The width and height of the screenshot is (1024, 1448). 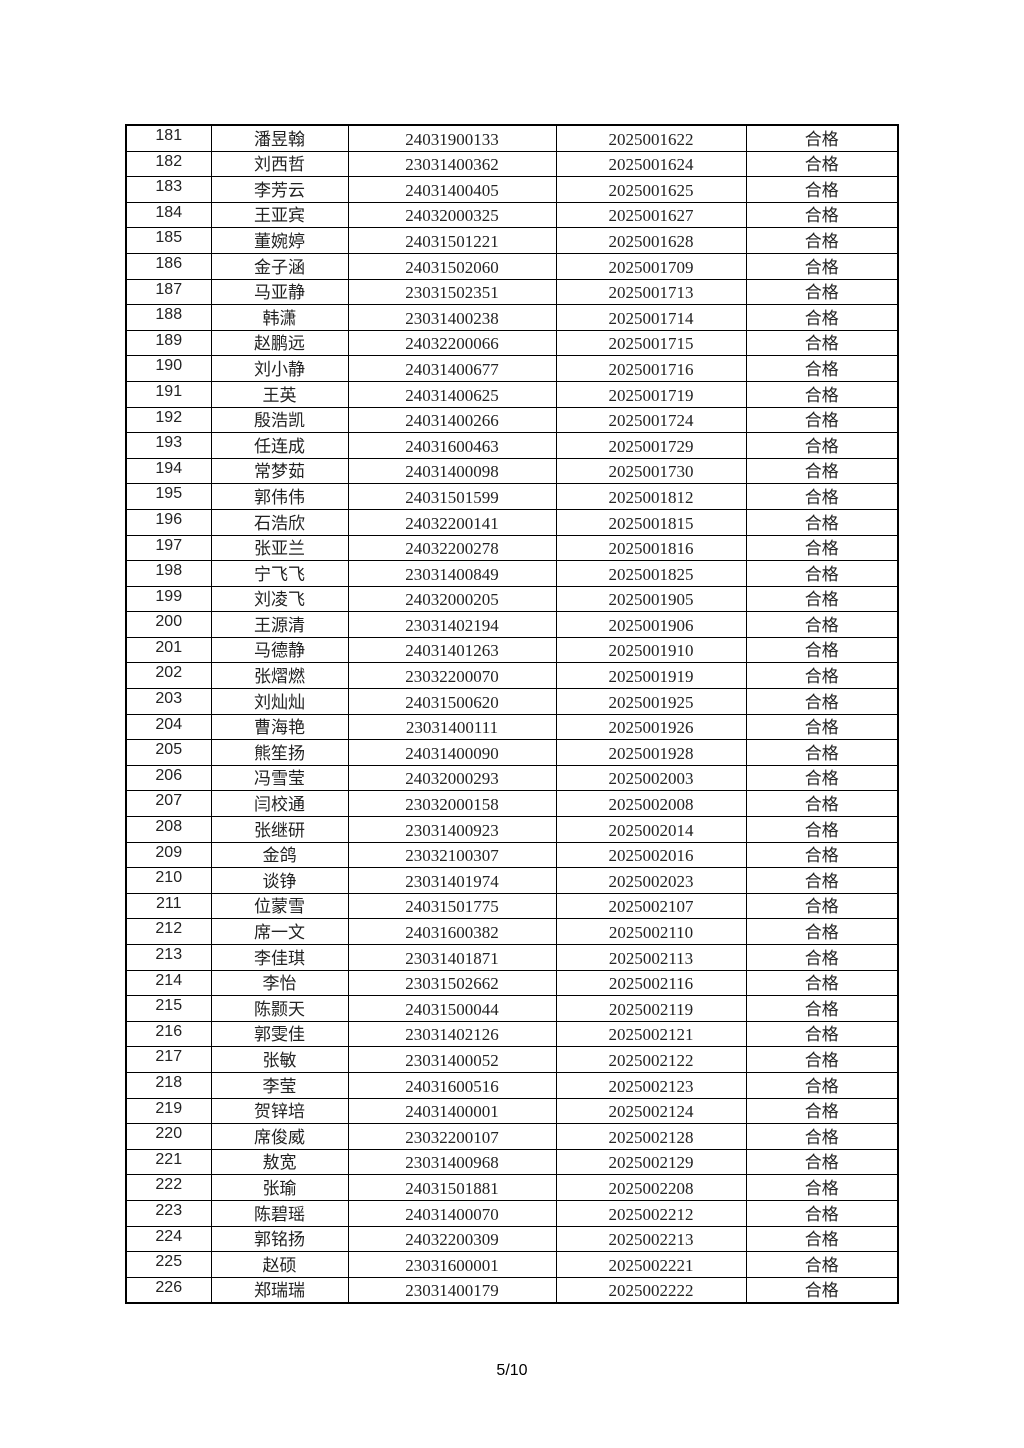 What do you see at coordinates (168, 778) in the screenshot?
I see `row-number: 206` at bounding box center [168, 778].